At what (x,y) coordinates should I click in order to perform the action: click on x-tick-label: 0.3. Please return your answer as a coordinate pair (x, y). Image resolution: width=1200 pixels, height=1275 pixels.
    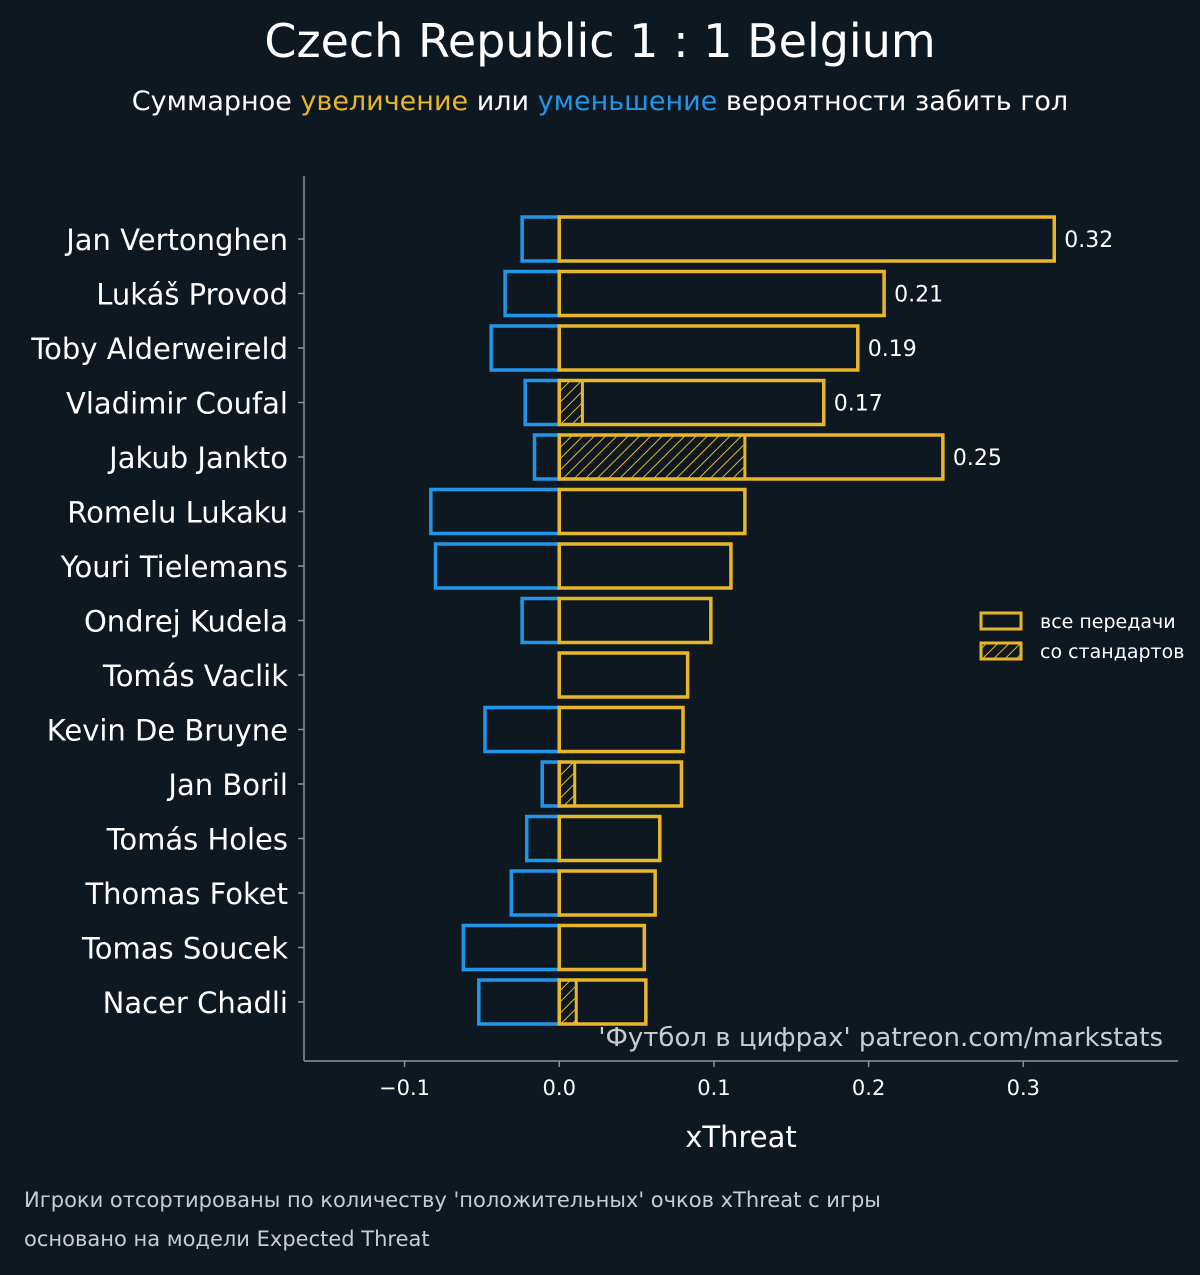
    Looking at the image, I should click on (1023, 1088).